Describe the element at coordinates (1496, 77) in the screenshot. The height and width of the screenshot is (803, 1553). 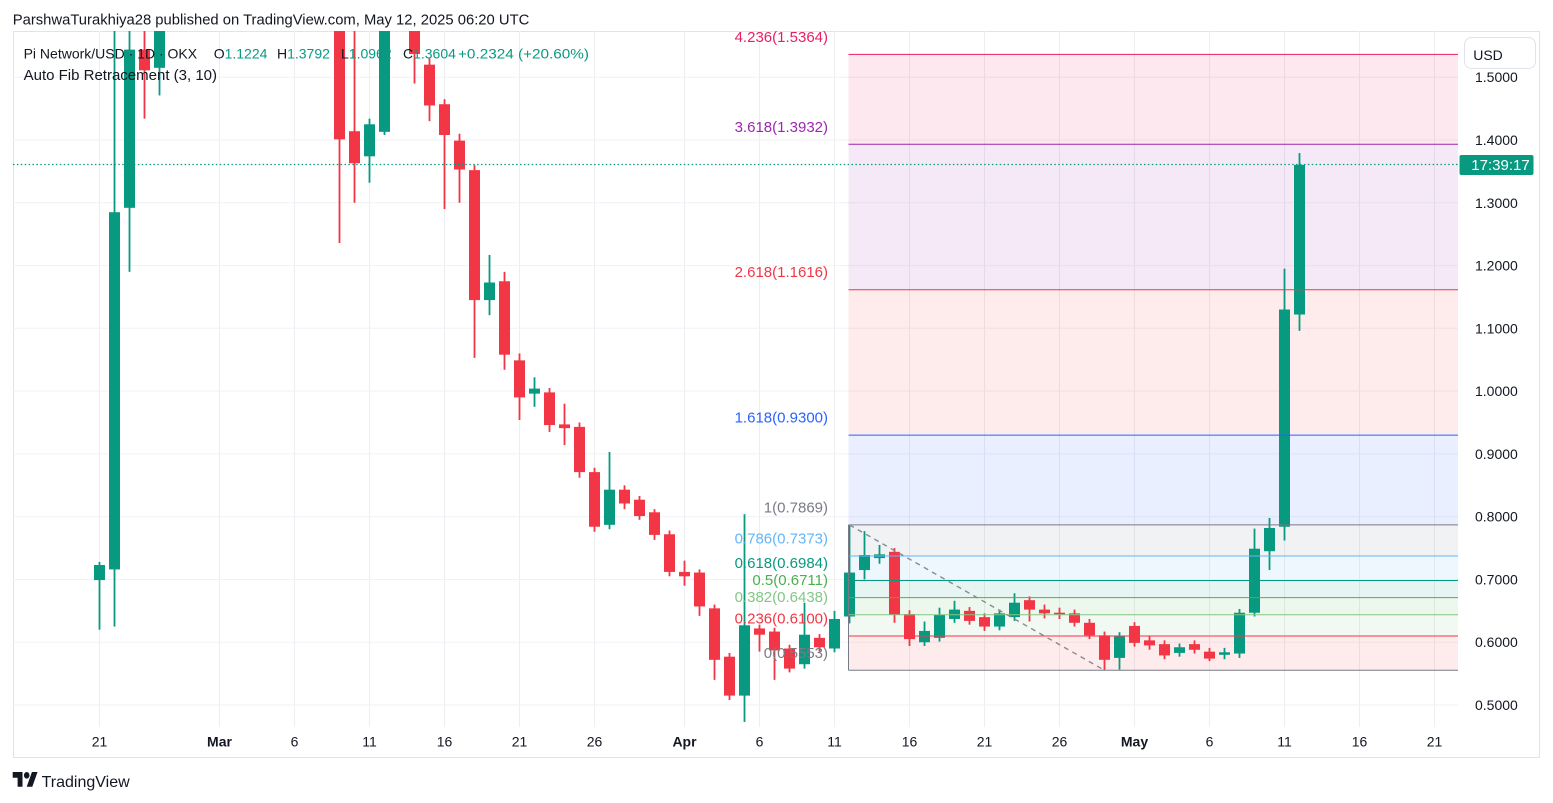
I see `svg-text: 1.5000` at that location.